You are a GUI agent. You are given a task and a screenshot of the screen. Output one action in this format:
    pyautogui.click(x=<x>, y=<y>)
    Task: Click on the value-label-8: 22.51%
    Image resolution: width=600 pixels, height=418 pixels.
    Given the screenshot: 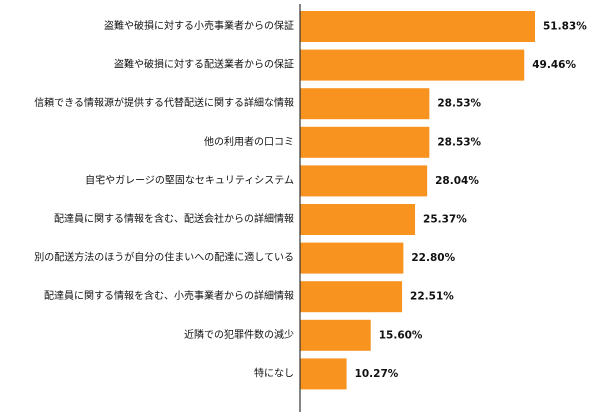 What is the action you would take?
    pyautogui.click(x=432, y=297)
    